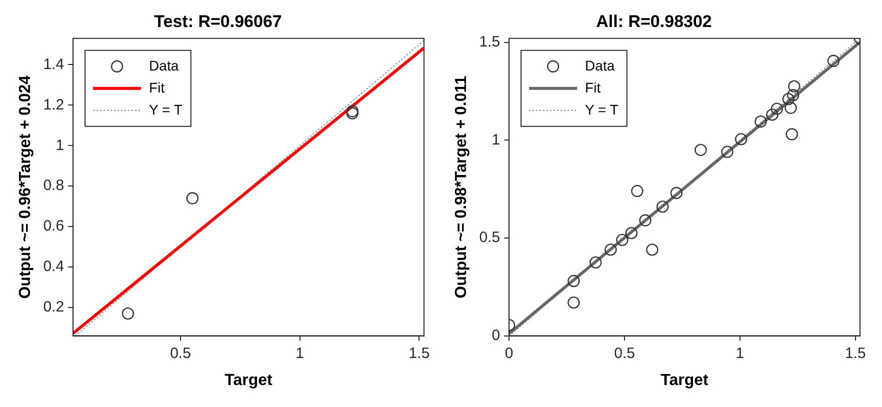  I want to click on y-axis-title: Output ~= 0.98*Target + 0.011, so click(461, 187).